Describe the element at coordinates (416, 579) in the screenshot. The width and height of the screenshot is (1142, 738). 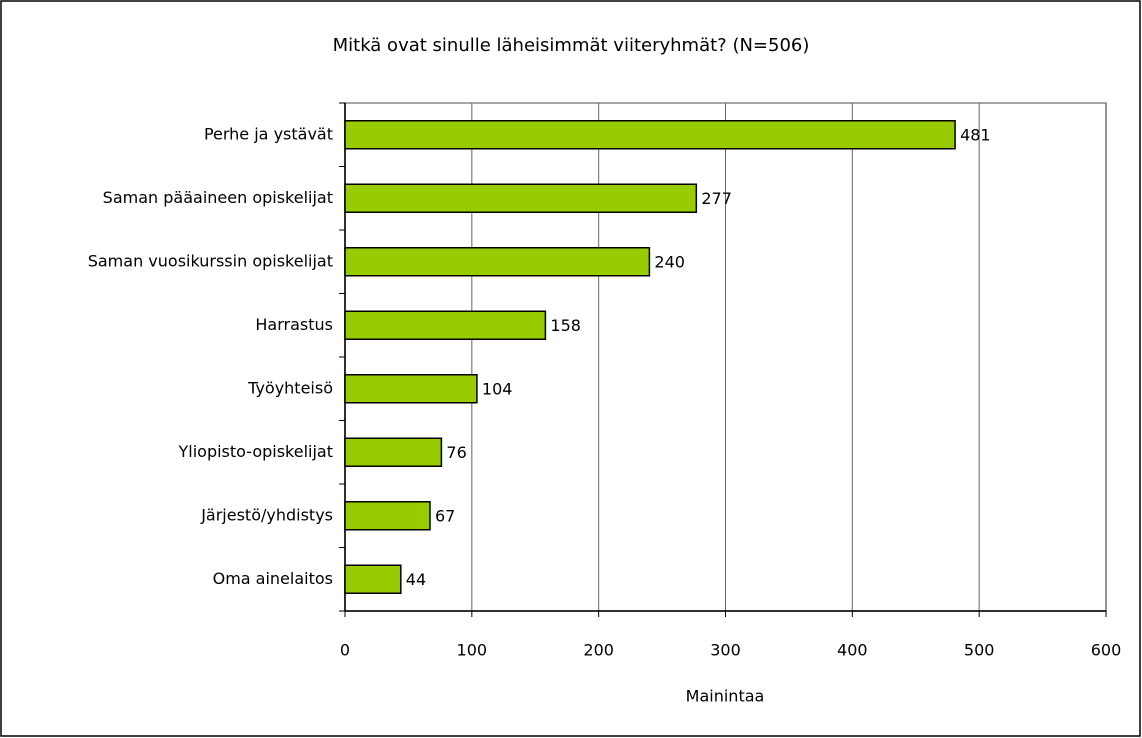
I see `data-label: 44` at that location.